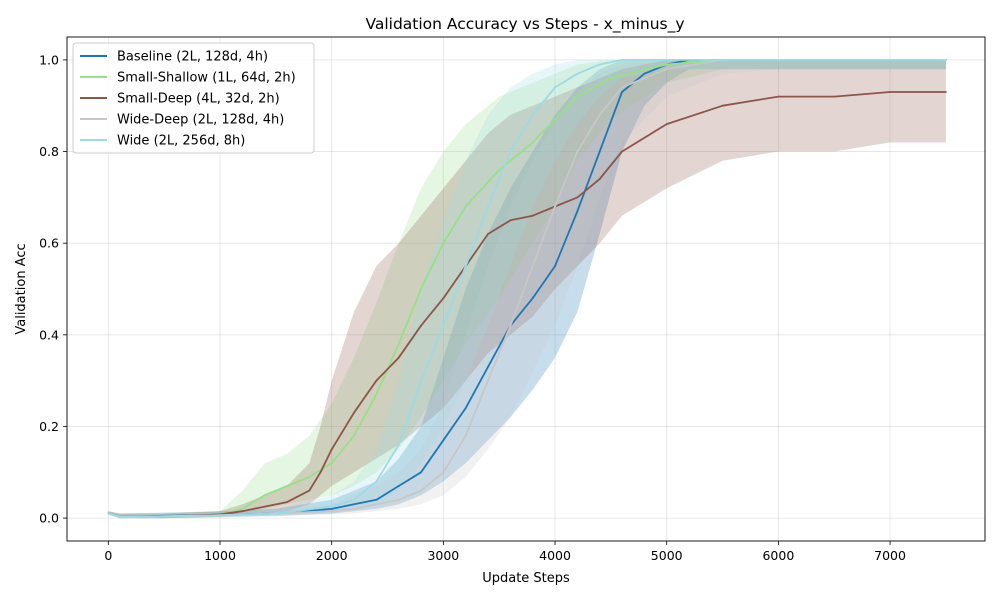  Describe the element at coordinates (526, 578) in the screenshot. I see `x-axis-label: Update Steps` at that location.